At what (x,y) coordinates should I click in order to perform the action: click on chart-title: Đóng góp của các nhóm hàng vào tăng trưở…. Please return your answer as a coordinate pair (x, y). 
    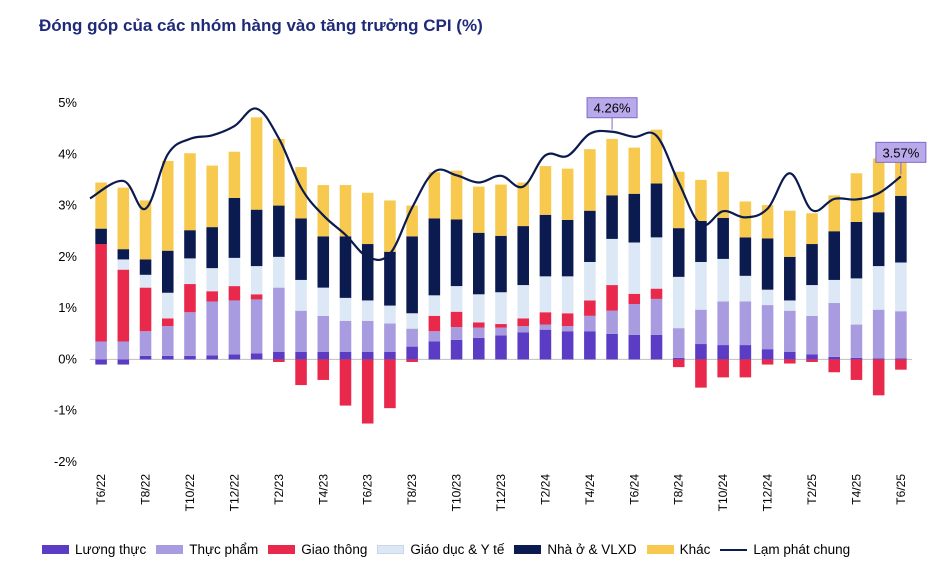
    Looking at the image, I should click on (261, 25).